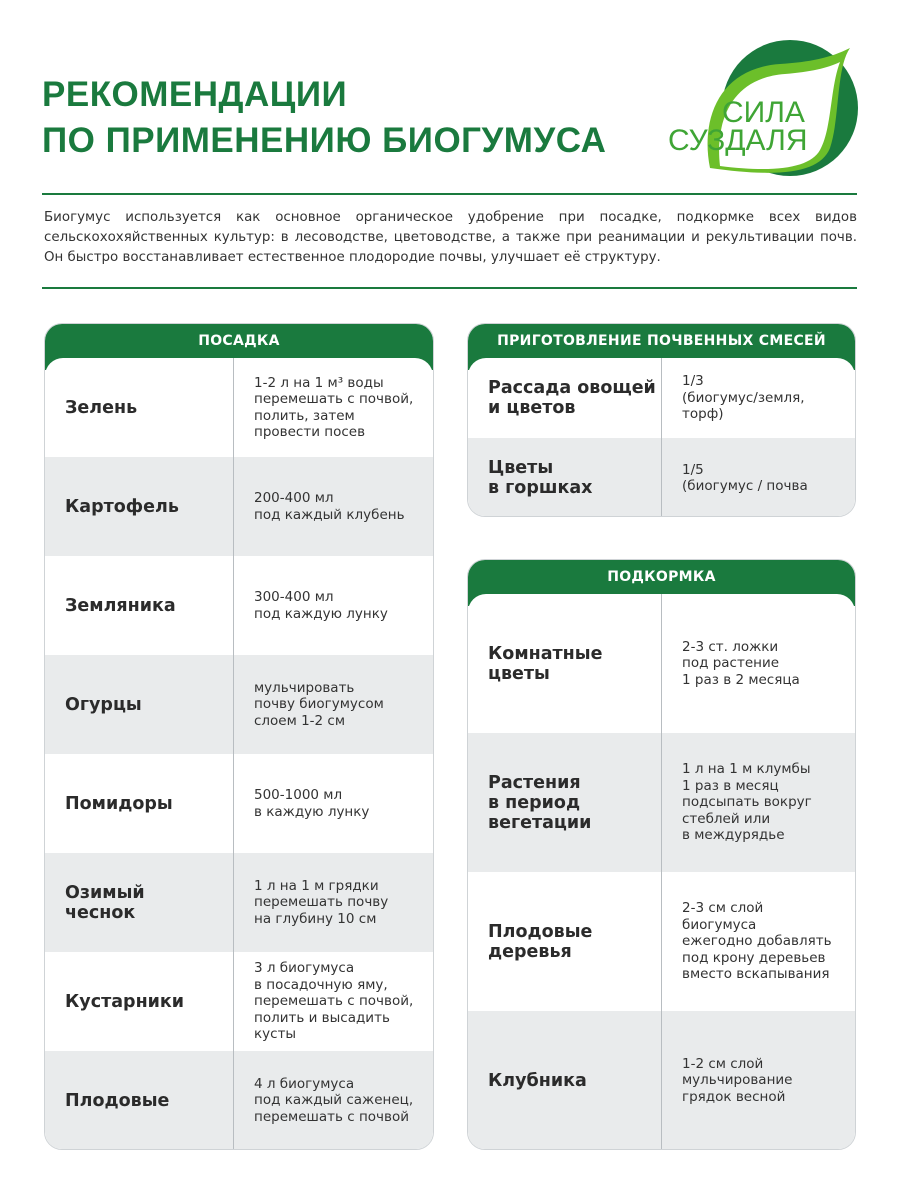 The image size is (900, 1200). I want to click on logo: СИЛА СУЗДАЛЯ, so click(765, 108).